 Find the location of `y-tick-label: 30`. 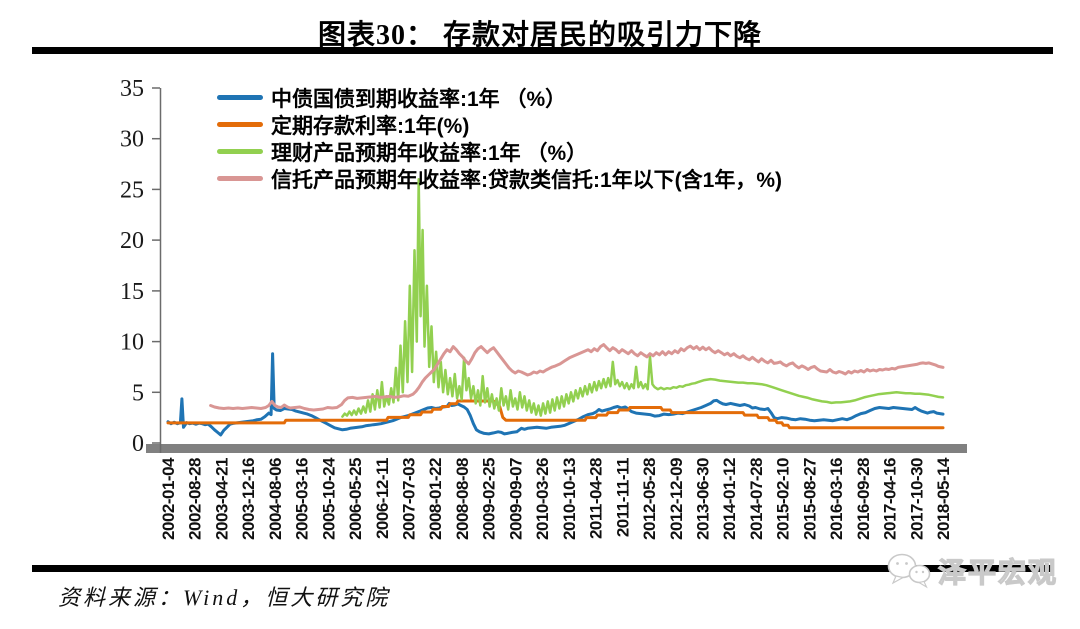

y-tick-label: 30 is located at coordinates (132, 140).